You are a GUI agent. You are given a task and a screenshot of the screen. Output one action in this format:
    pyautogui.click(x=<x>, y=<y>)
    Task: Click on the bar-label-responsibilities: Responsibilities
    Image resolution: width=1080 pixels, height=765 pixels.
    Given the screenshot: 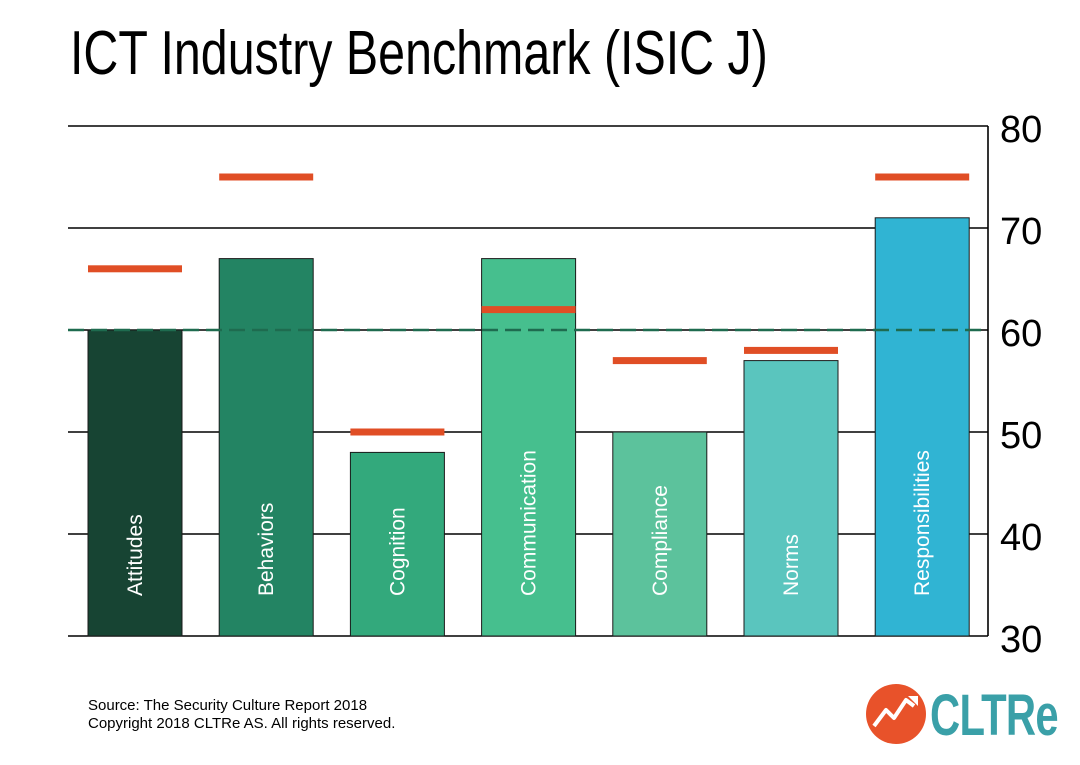 What is the action you would take?
    pyautogui.click(x=922, y=523)
    